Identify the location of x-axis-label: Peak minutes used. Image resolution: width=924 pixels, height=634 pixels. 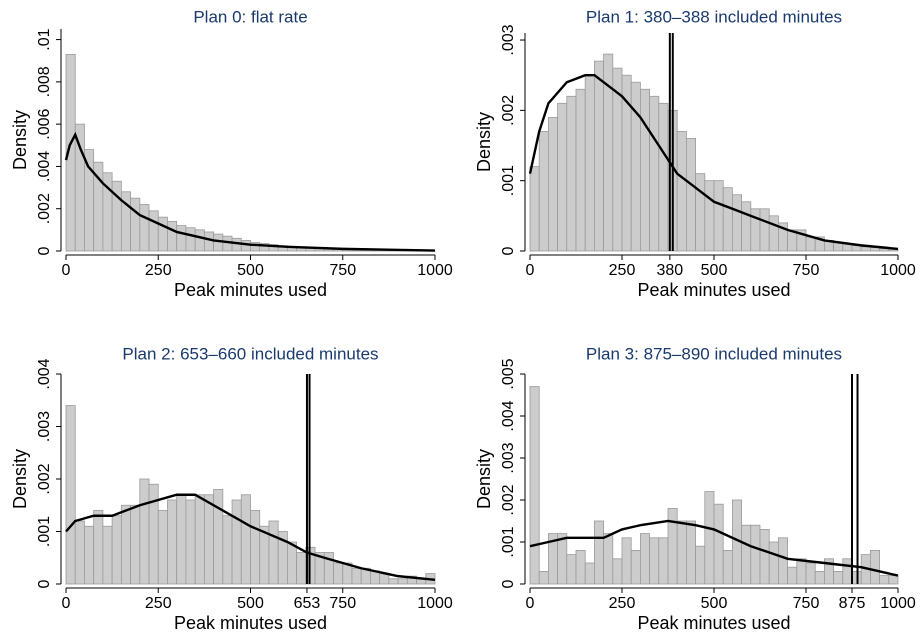
(713, 623).